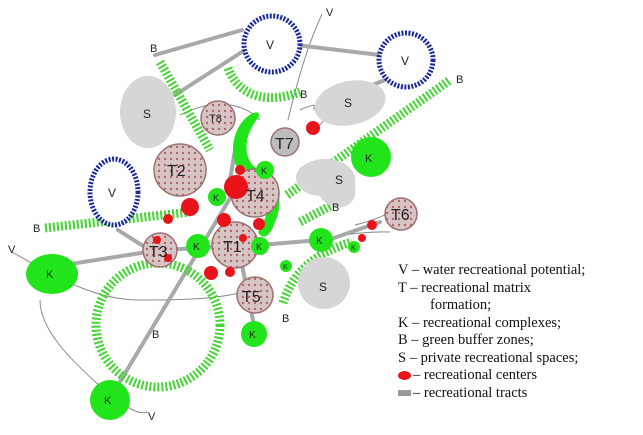  I want to click on complex-k-t1-left, so click(198, 246).